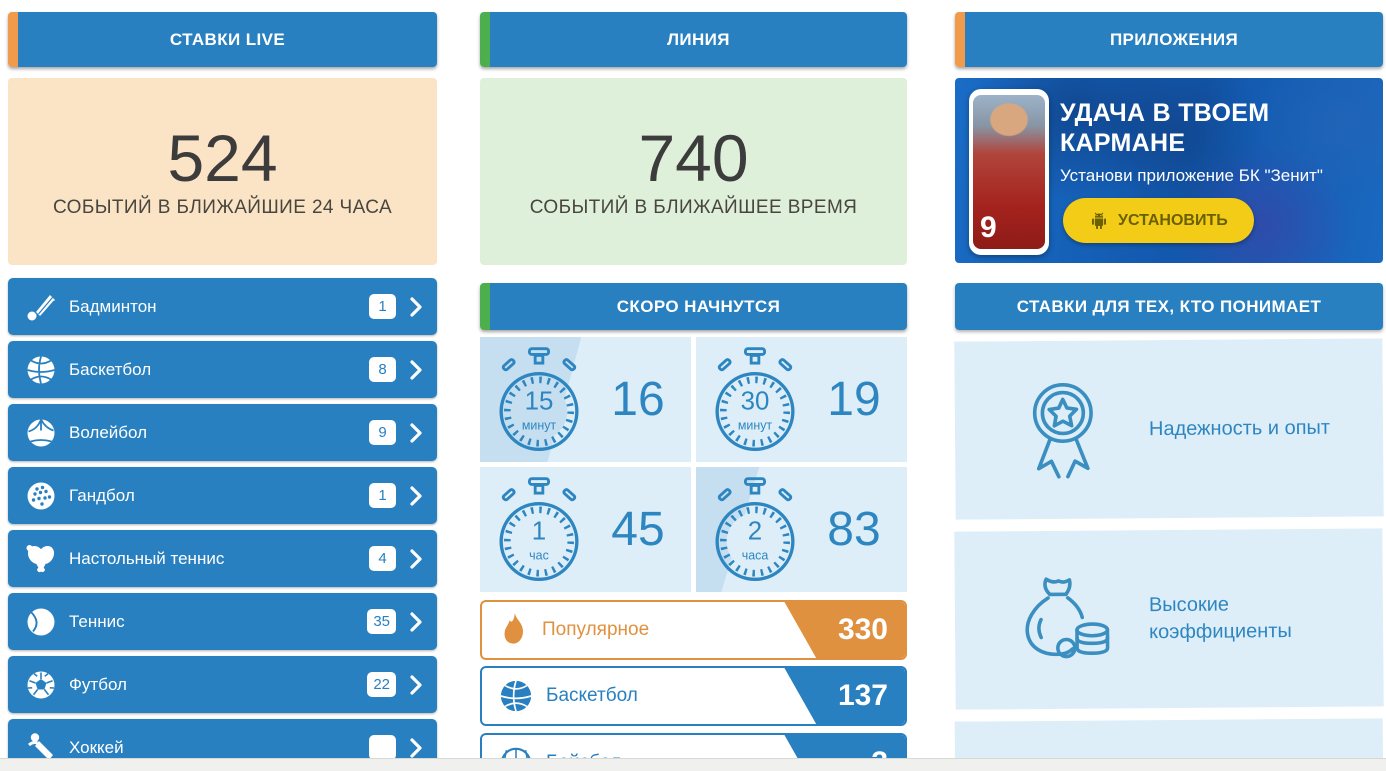  I want to click on sport-label: Хоккей, so click(96, 747).